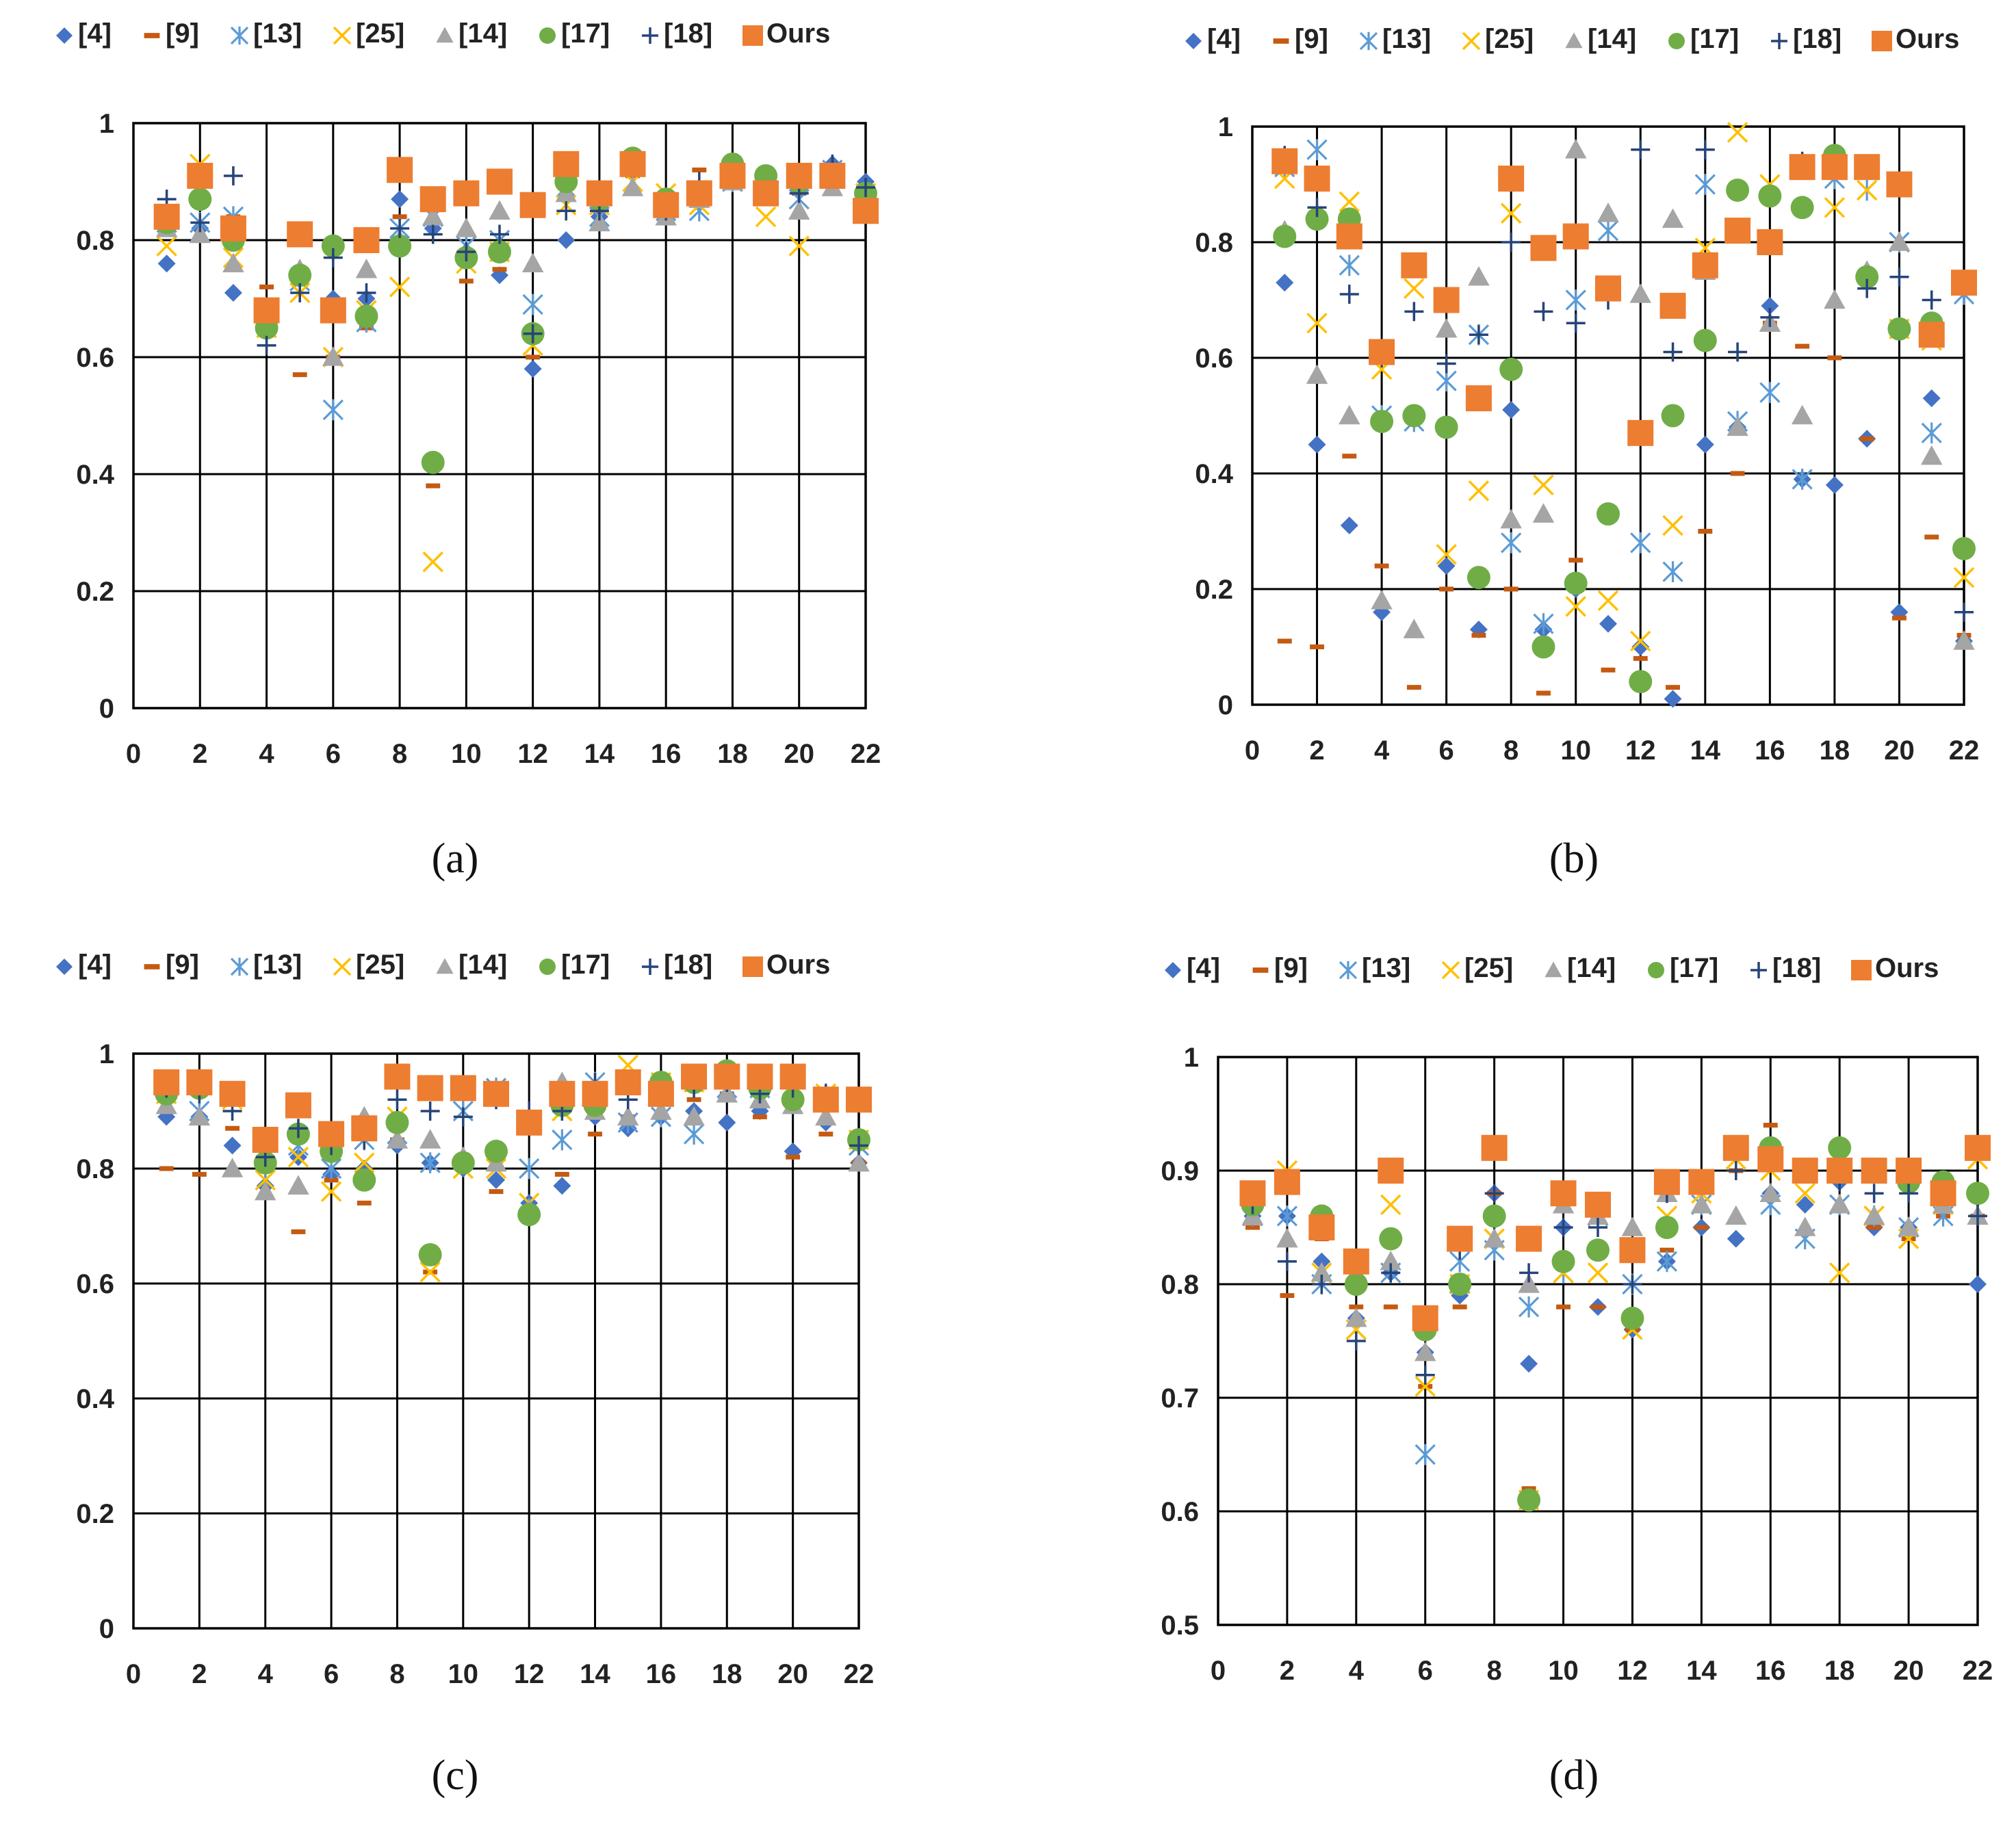  Describe the element at coordinates (1173, 970) in the screenshot. I see `legend-diamond-icon` at that location.